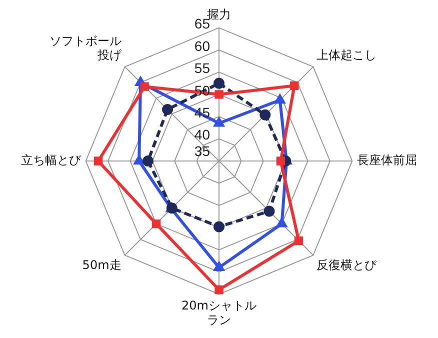 The image size is (438, 338). Describe the element at coordinates (202, 90) in the screenshot. I see `y-tick-label: 50` at that location.